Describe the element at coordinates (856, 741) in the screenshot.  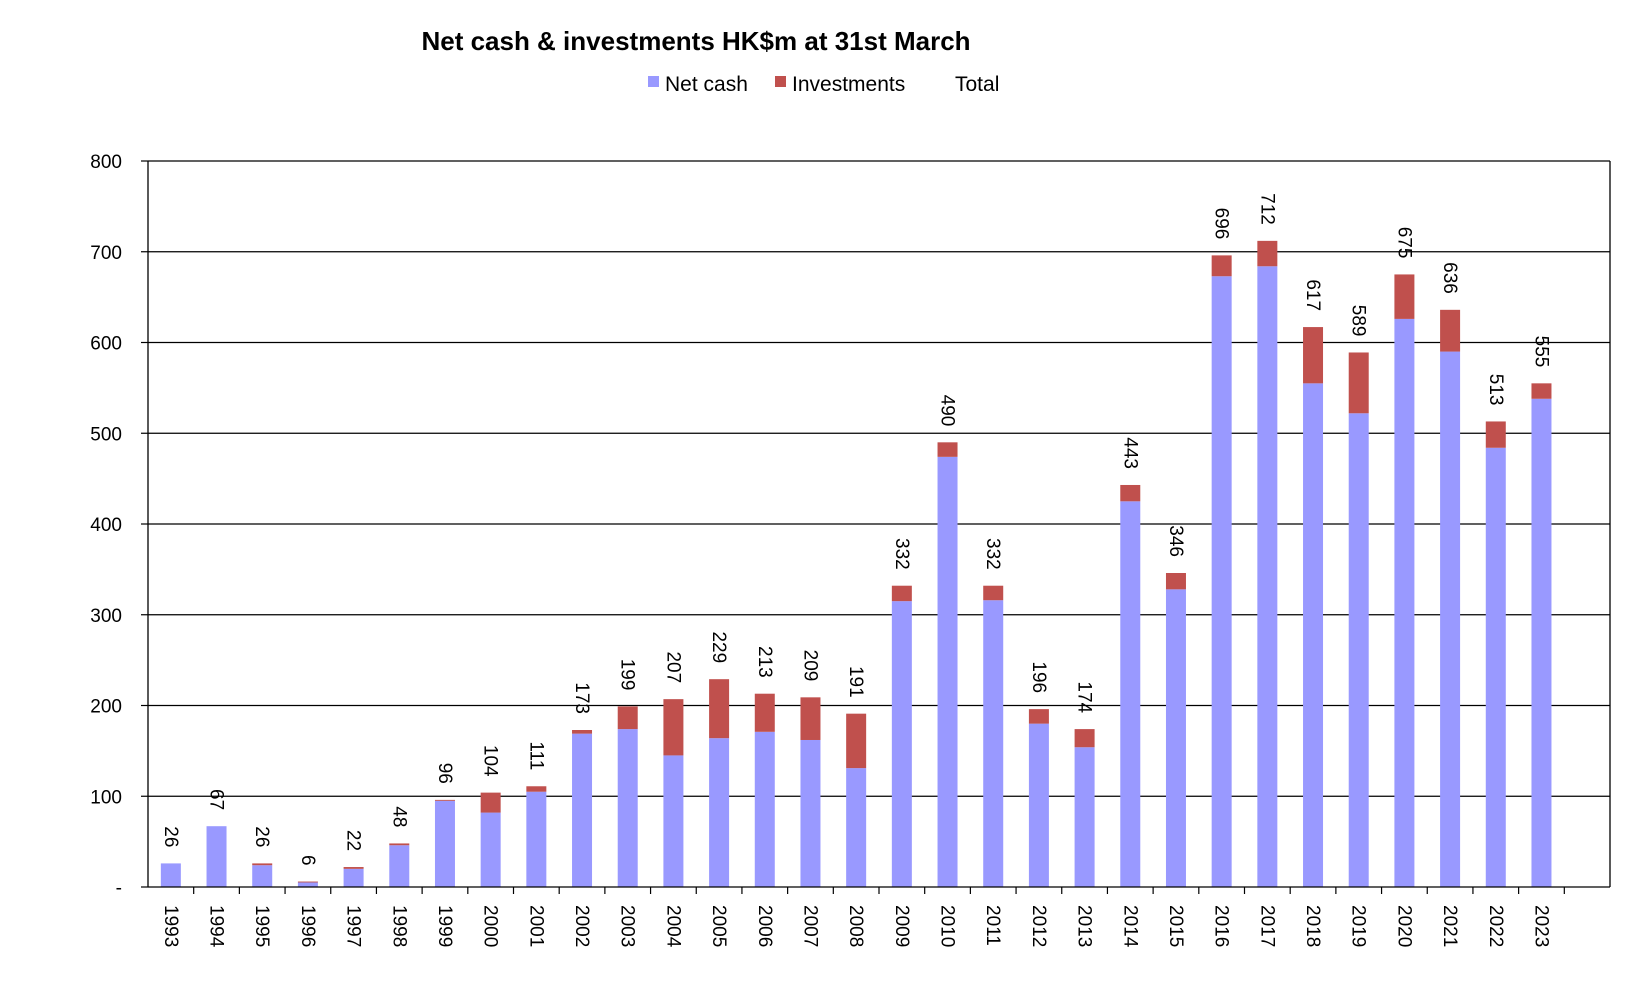
I see `bar-investments-2008` at that location.